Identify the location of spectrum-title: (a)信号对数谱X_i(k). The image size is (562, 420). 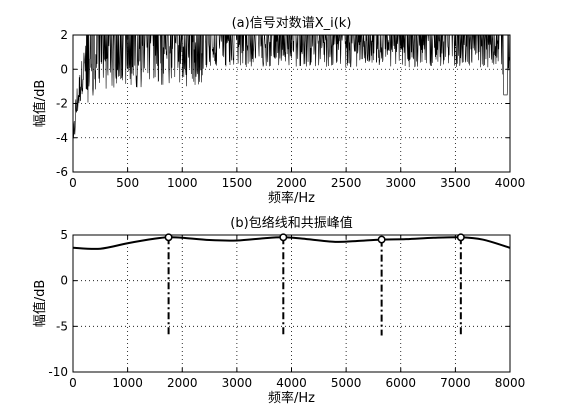
(292, 23).